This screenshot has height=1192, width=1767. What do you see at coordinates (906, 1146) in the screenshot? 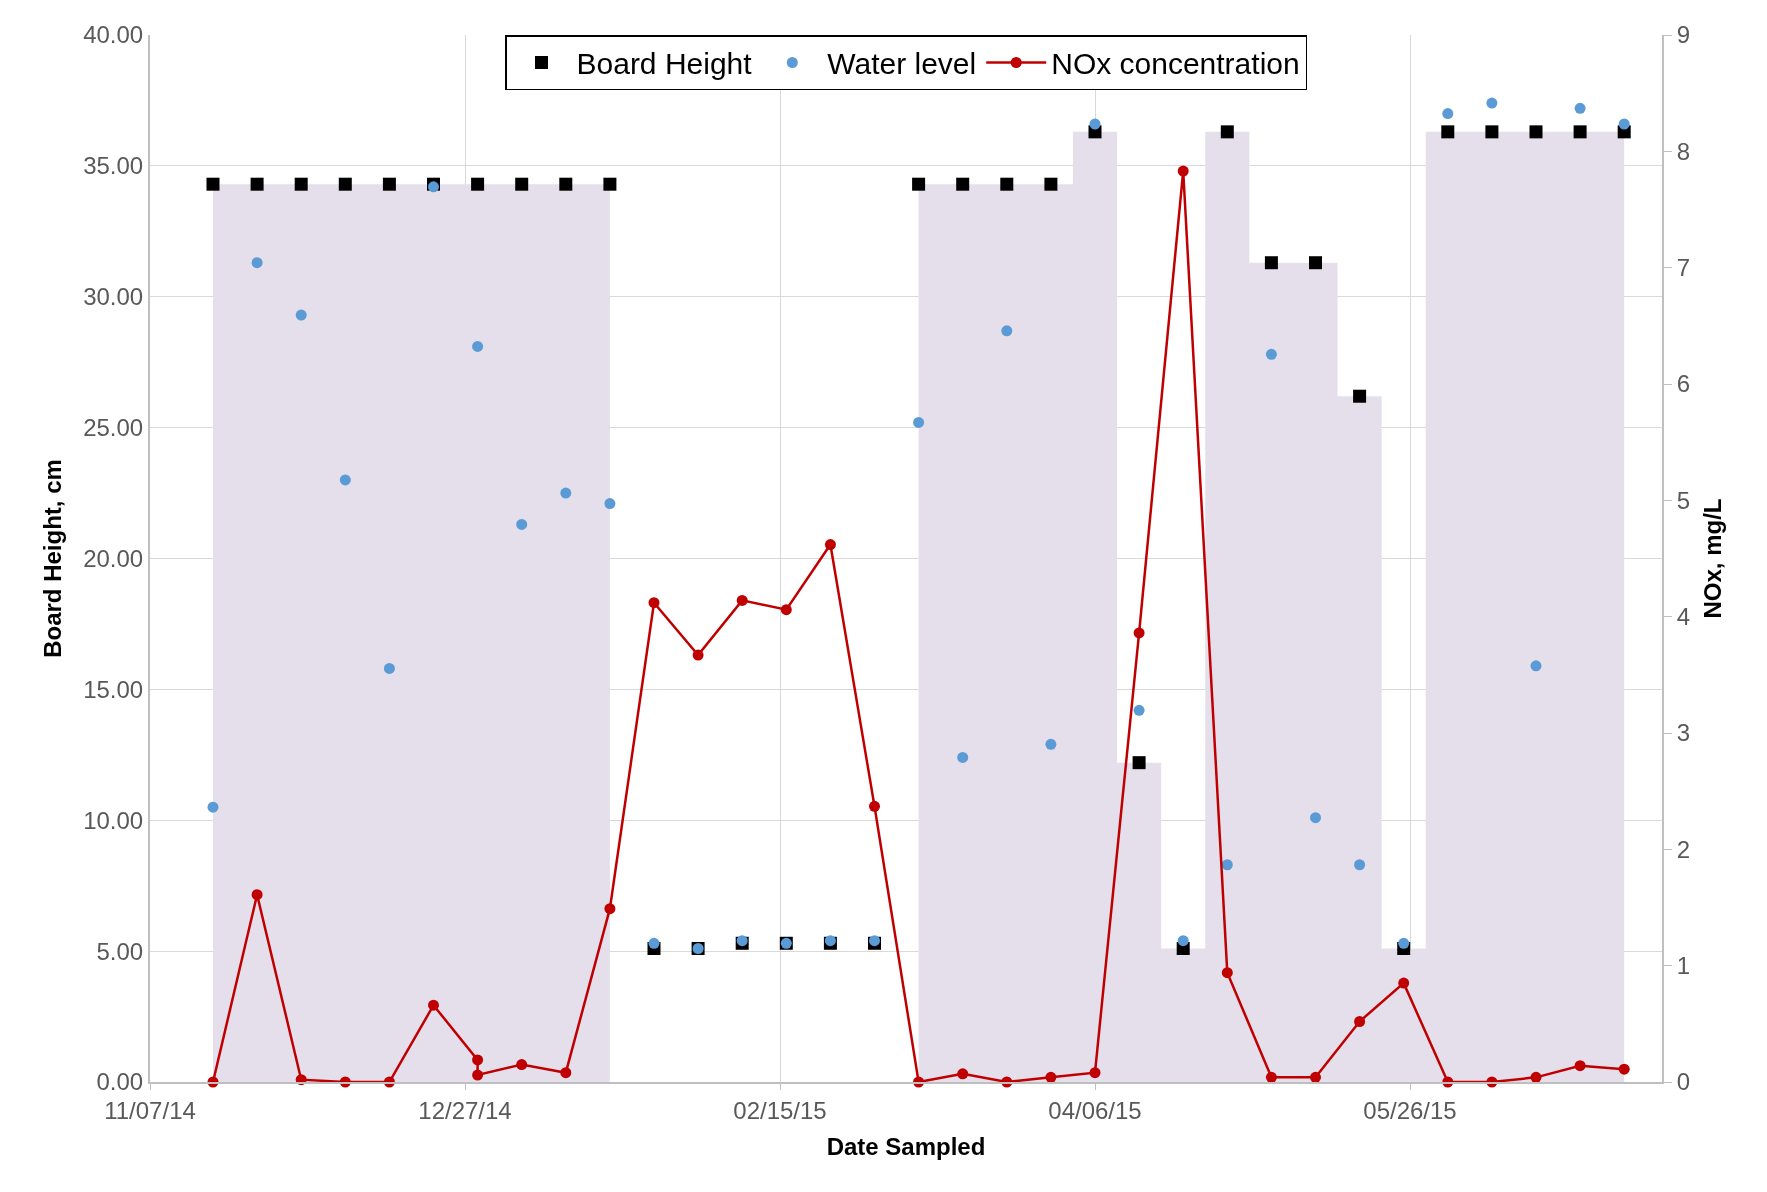
I see `x-axis-title: Date Sampled` at bounding box center [906, 1146].